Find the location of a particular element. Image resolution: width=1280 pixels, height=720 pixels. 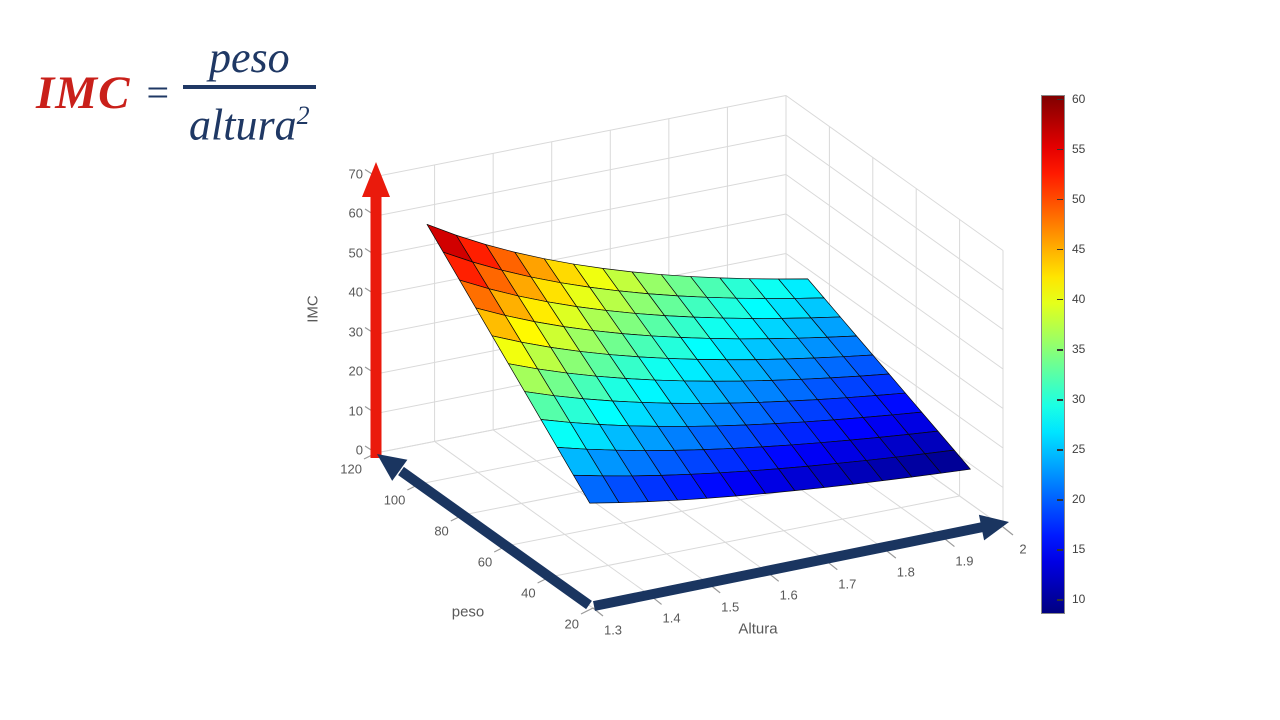

formula-fraction: peso altura2 is located at coordinates (249, 92).